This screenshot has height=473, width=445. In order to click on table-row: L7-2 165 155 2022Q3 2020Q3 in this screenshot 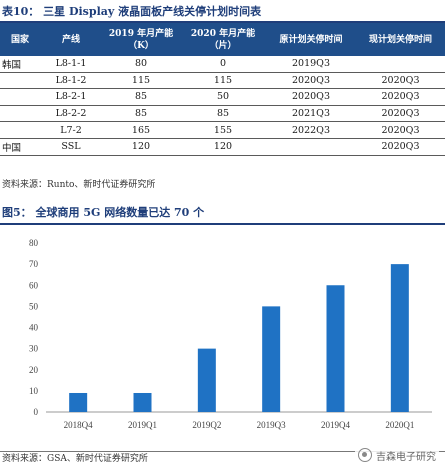, I will do `click(222, 130)`.